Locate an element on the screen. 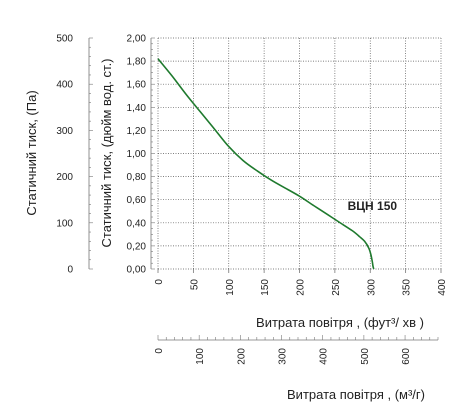 The height and width of the screenshot is (420, 450). y-tick-label-inwg-4: 0,80 is located at coordinates (137, 177).